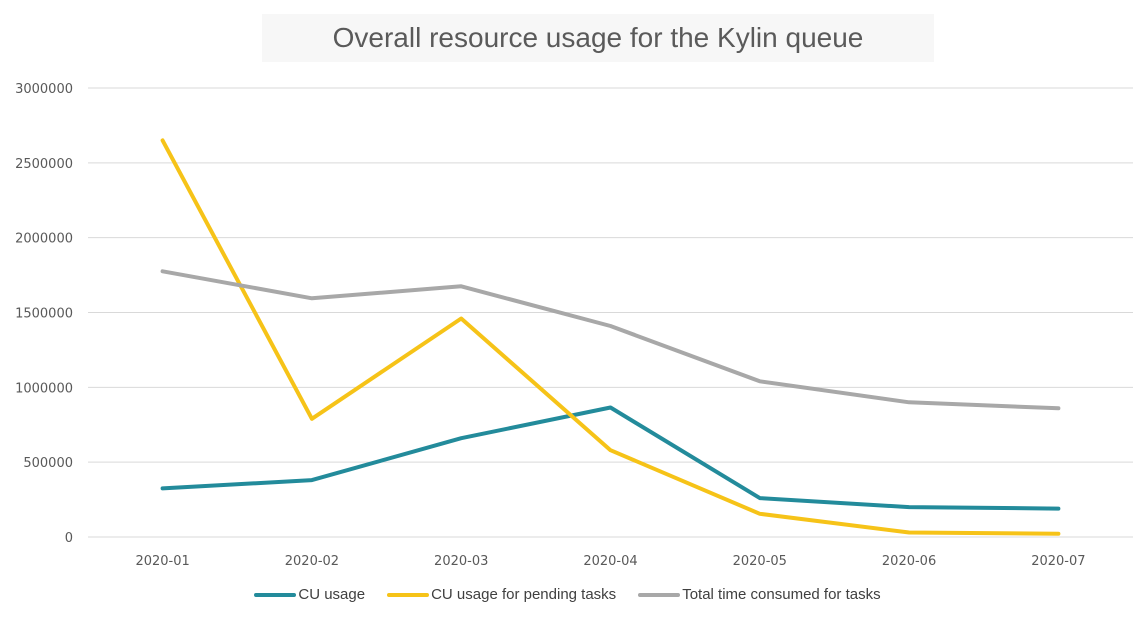 The width and height of the screenshot is (1135, 627). I want to click on y-tick-label: 0, so click(69, 538).